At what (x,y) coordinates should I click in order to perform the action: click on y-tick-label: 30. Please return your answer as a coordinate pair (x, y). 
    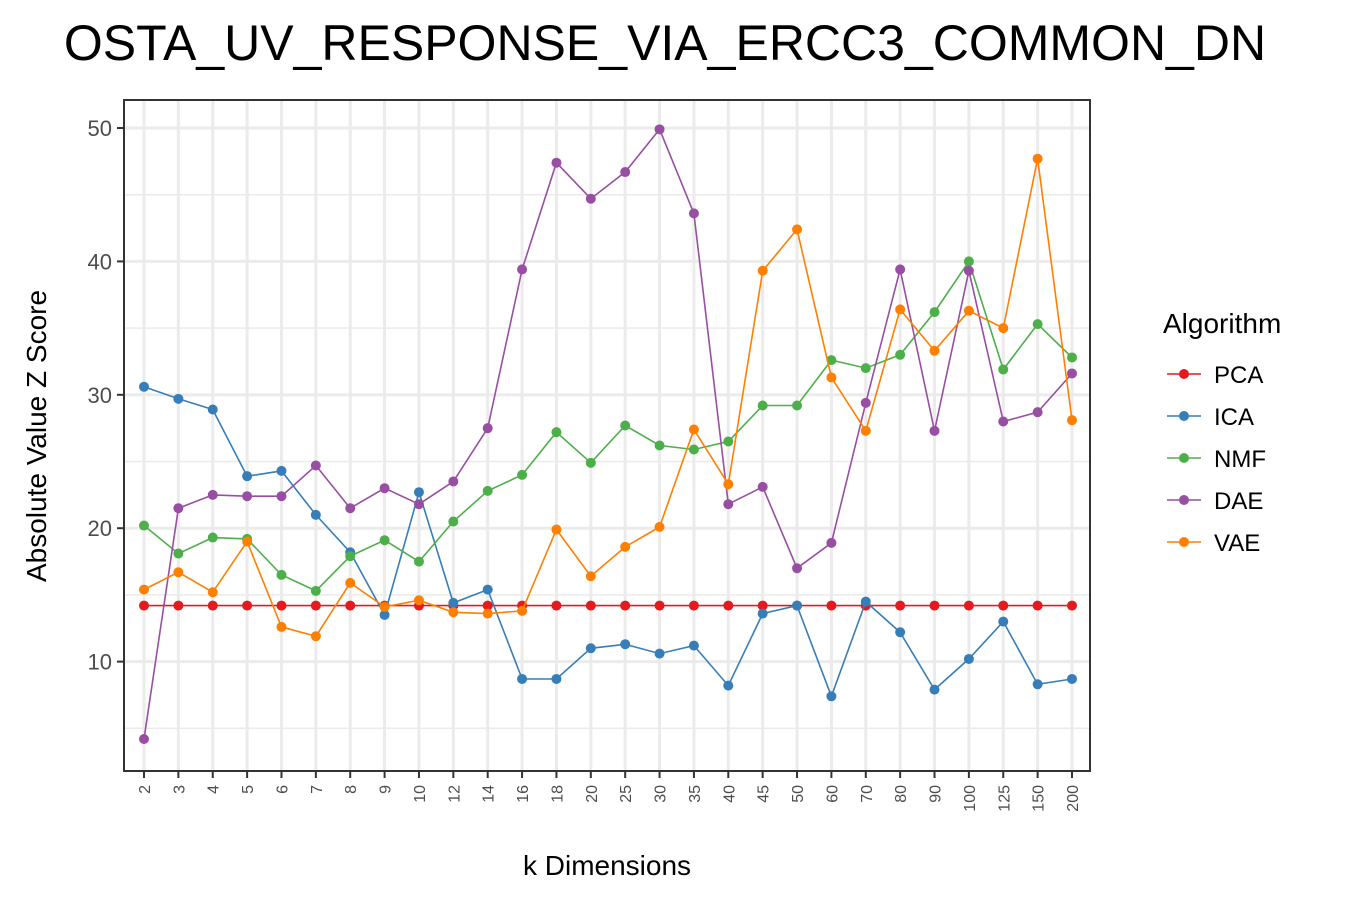
    Looking at the image, I should click on (100, 395).